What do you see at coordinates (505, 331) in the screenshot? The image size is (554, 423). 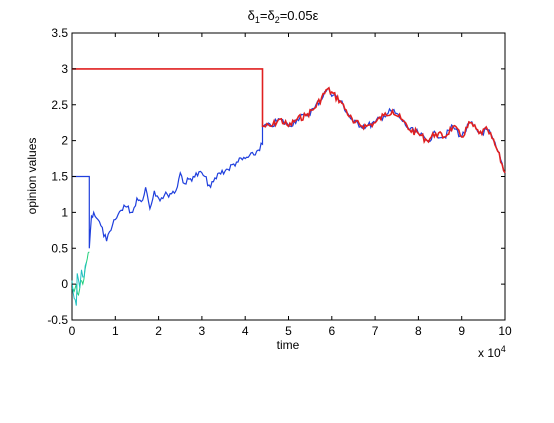 I see `x-tick-label: 10` at bounding box center [505, 331].